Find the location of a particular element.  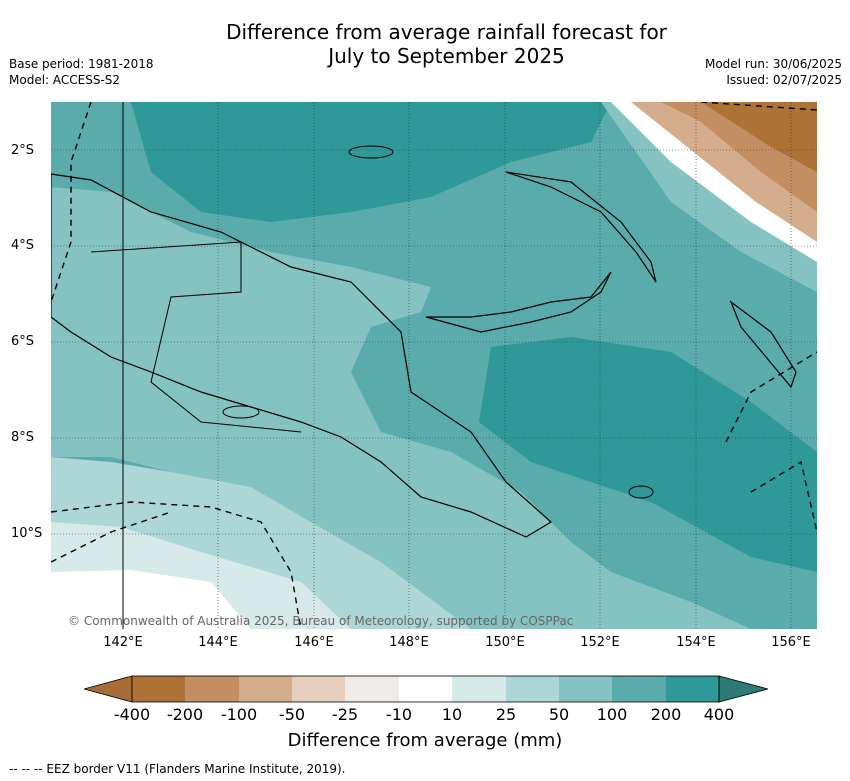

new-britain-coast is located at coordinates (518, 302).